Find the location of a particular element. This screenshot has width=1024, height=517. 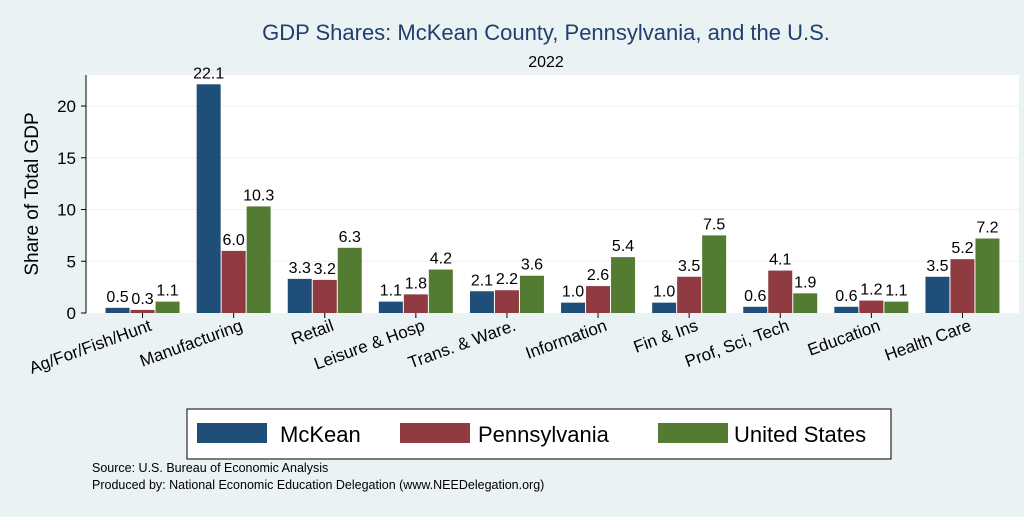

data-label: 2.1 is located at coordinates (482, 280).